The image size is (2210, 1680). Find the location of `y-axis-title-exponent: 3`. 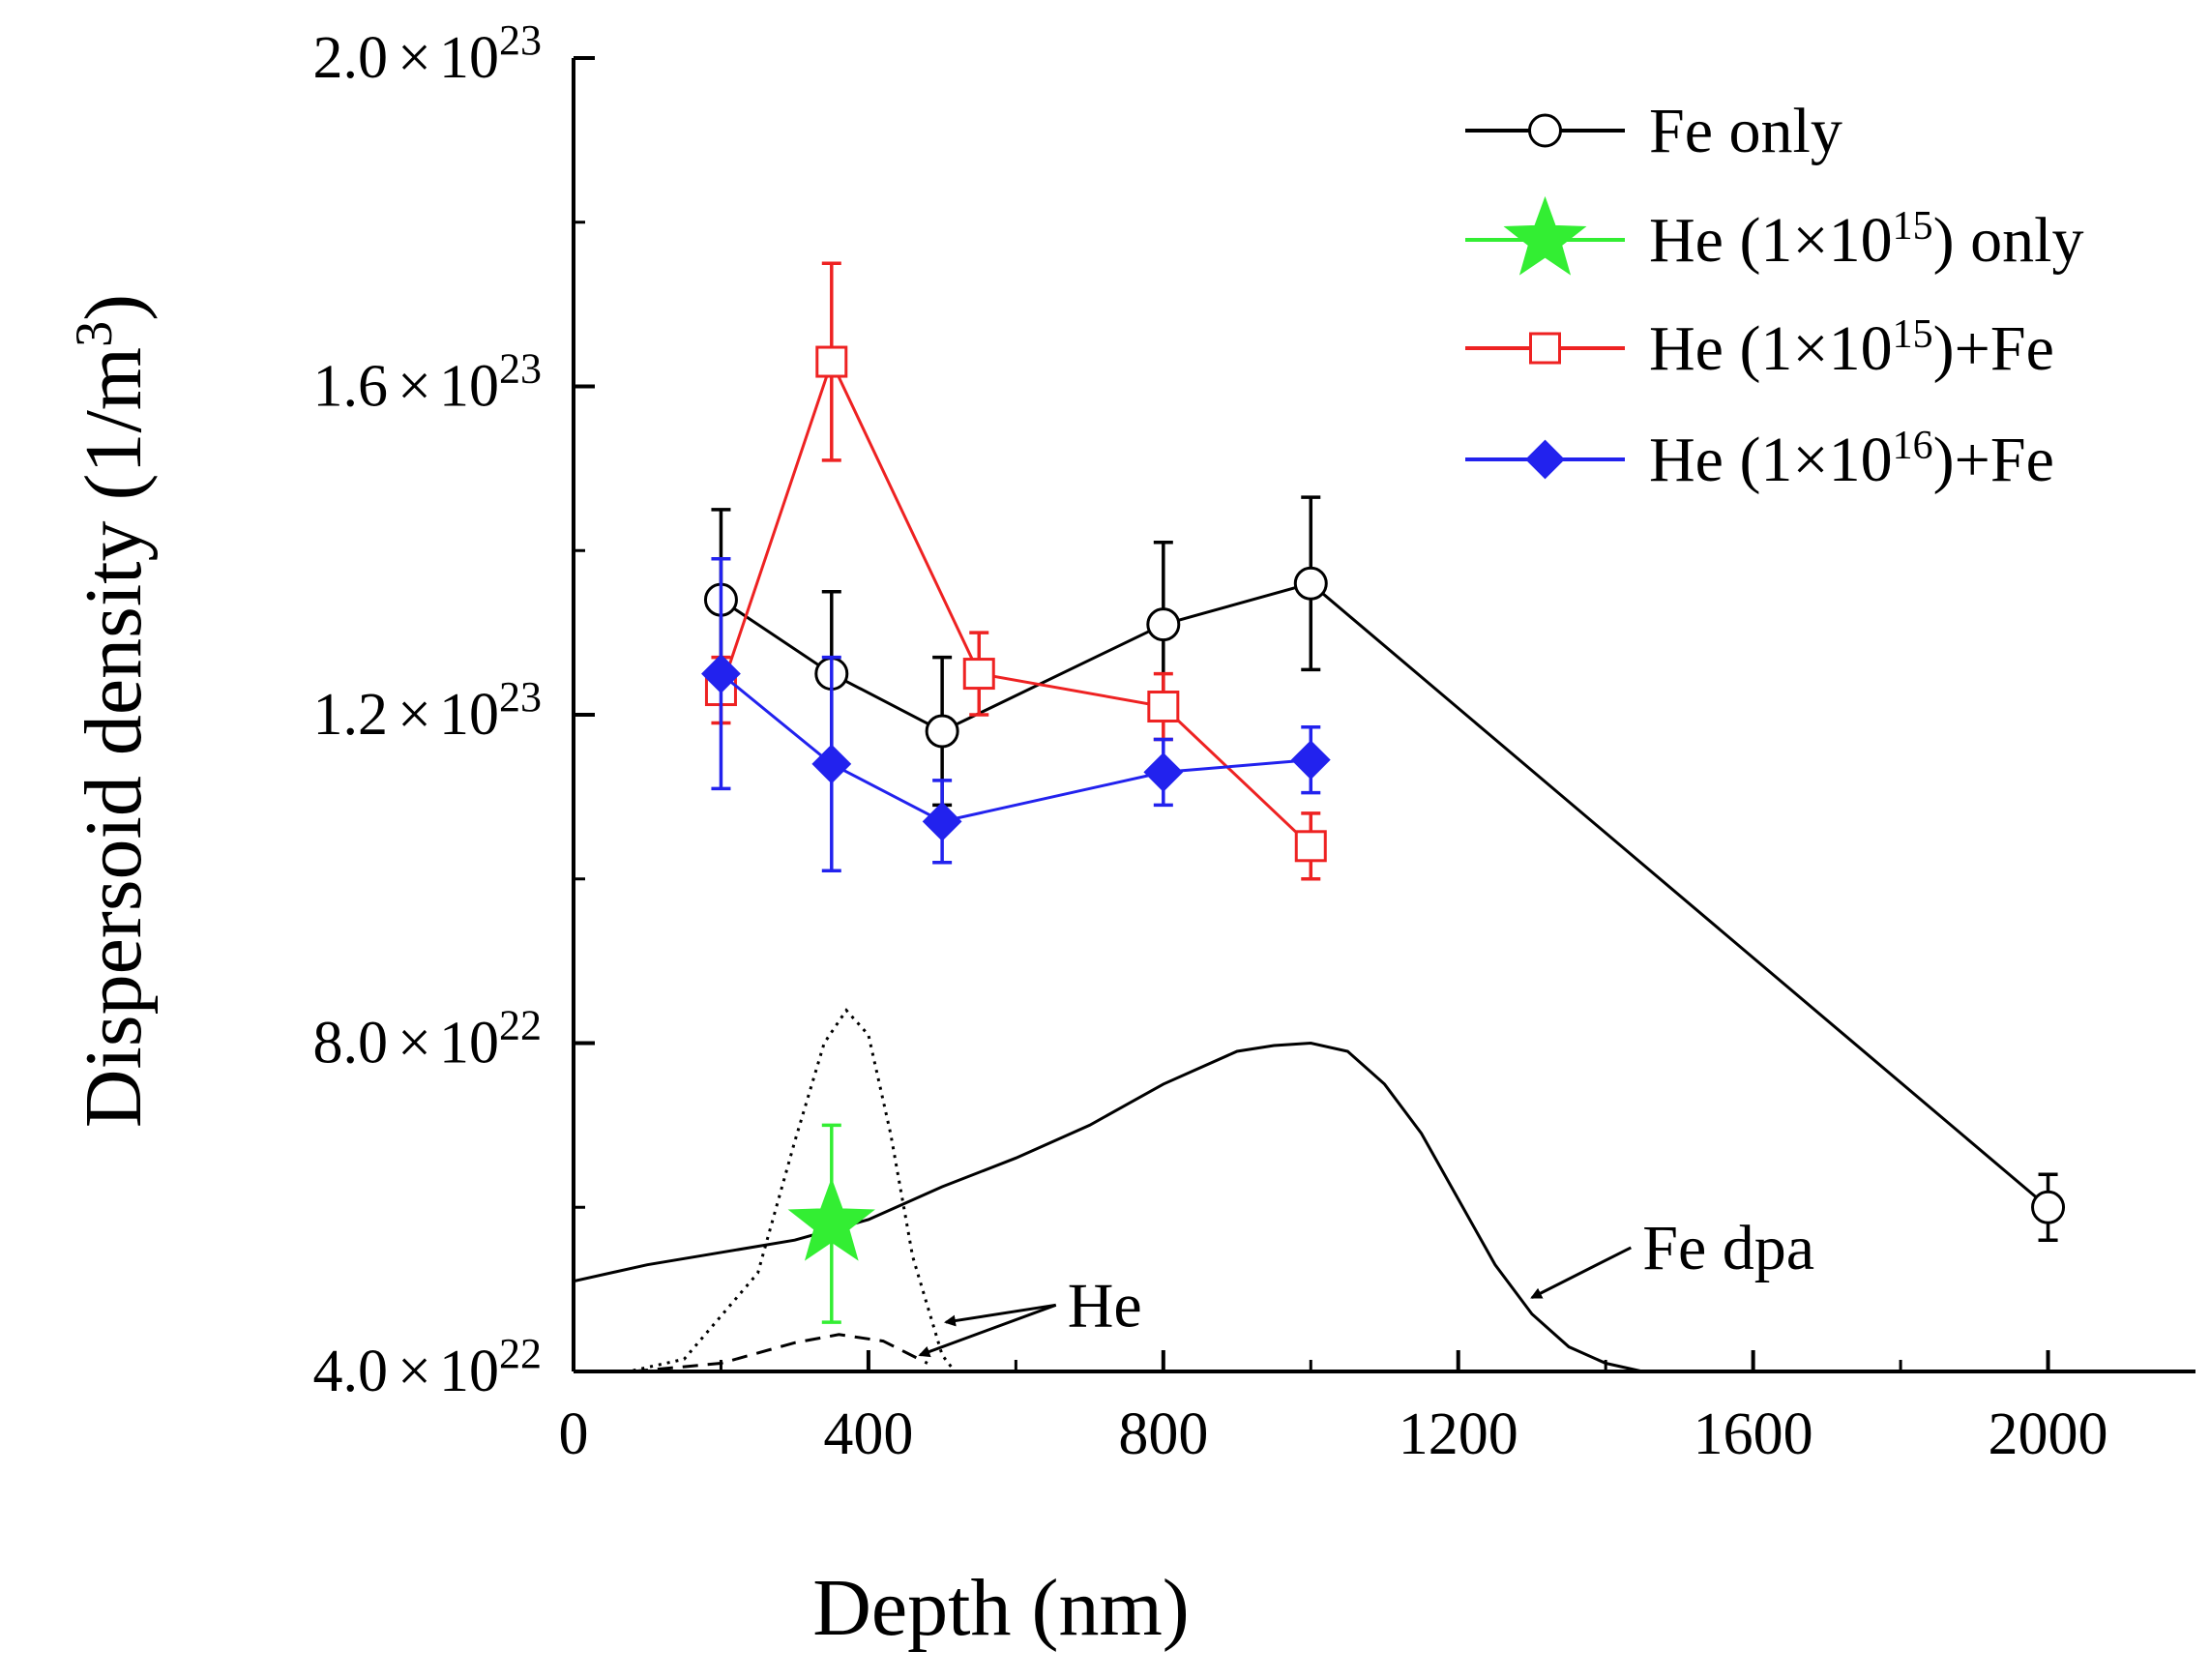

y-axis-title-exponent: 3 is located at coordinates (94, 334).